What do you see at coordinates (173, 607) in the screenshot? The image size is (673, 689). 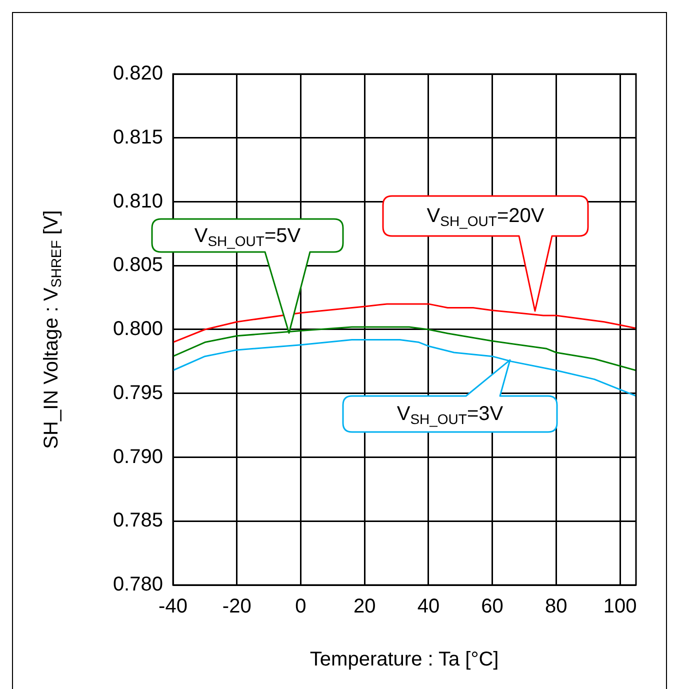 I see `x-tick-label: -40` at bounding box center [173, 607].